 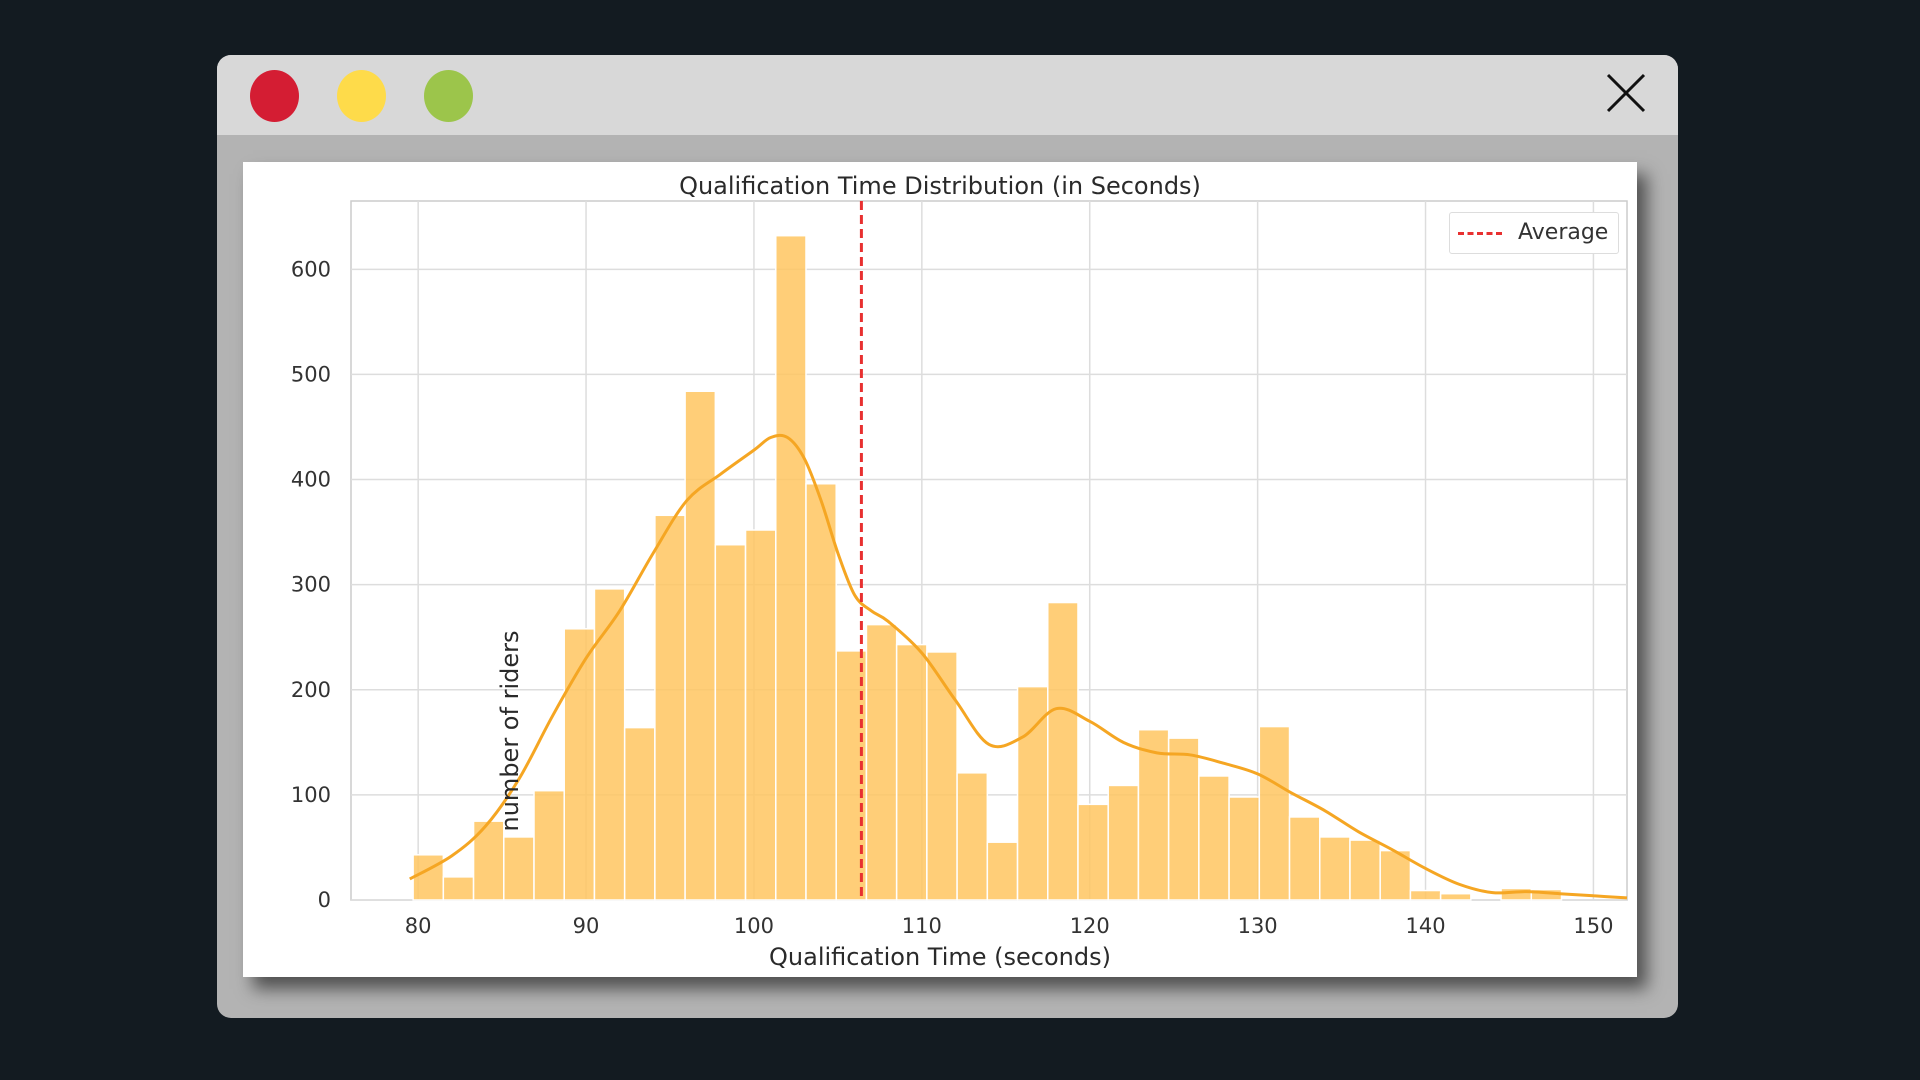 I want to click on title-bar, so click(x=947, y=95).